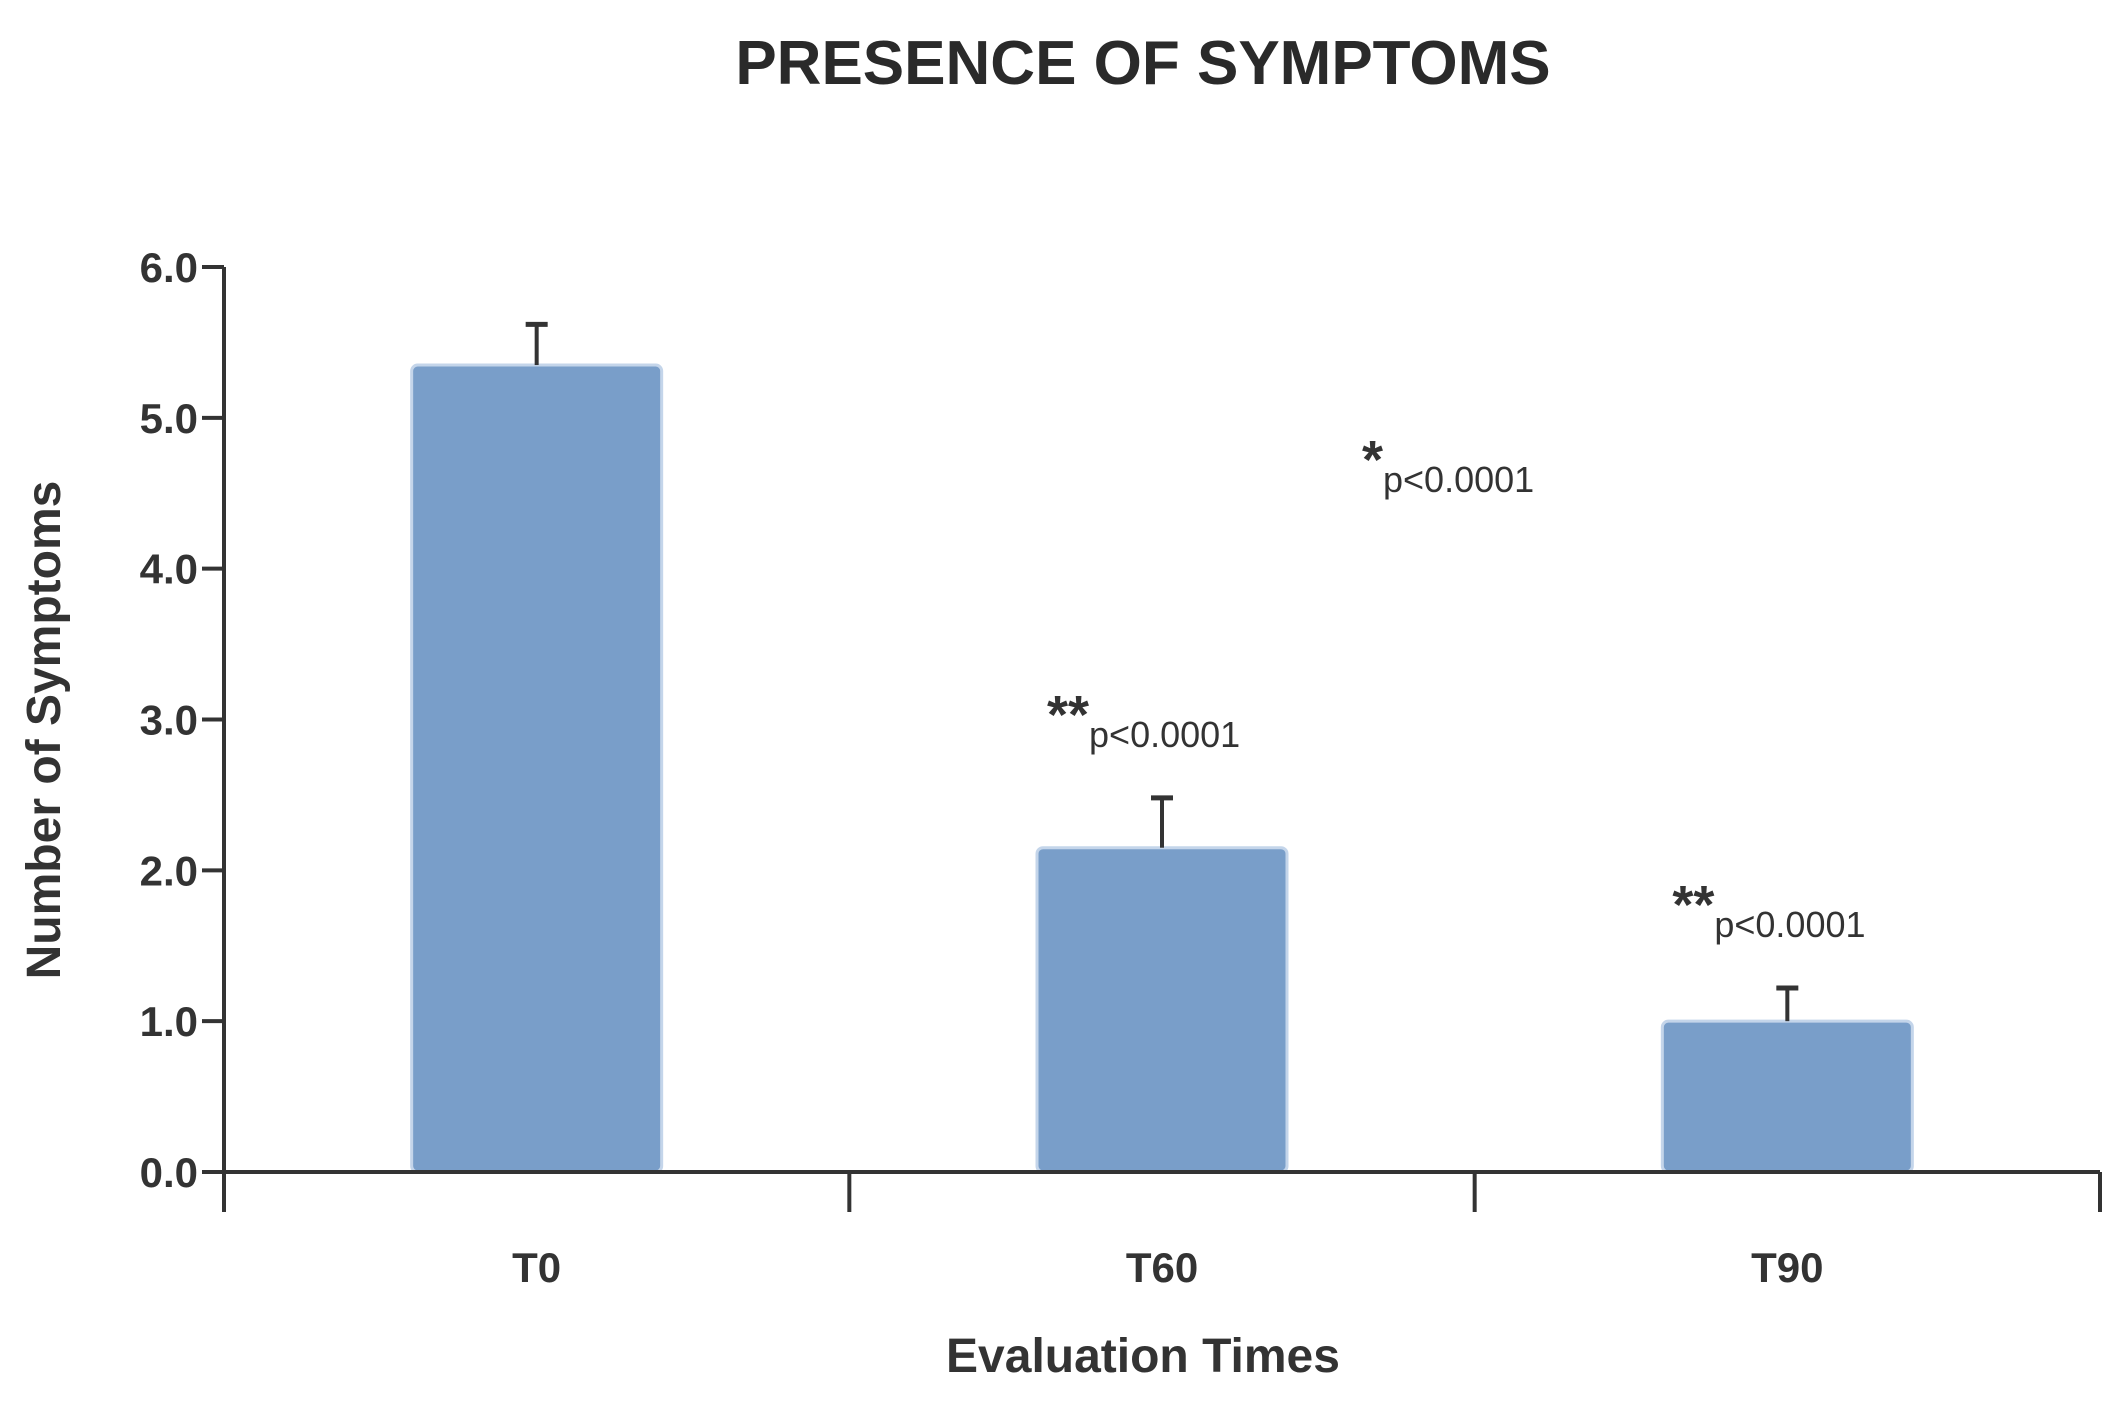 Image resolution: width=2124 pixels, height=1405 pixels. I want to click on x-tick-label-t0: T0, so click(536, 1267).